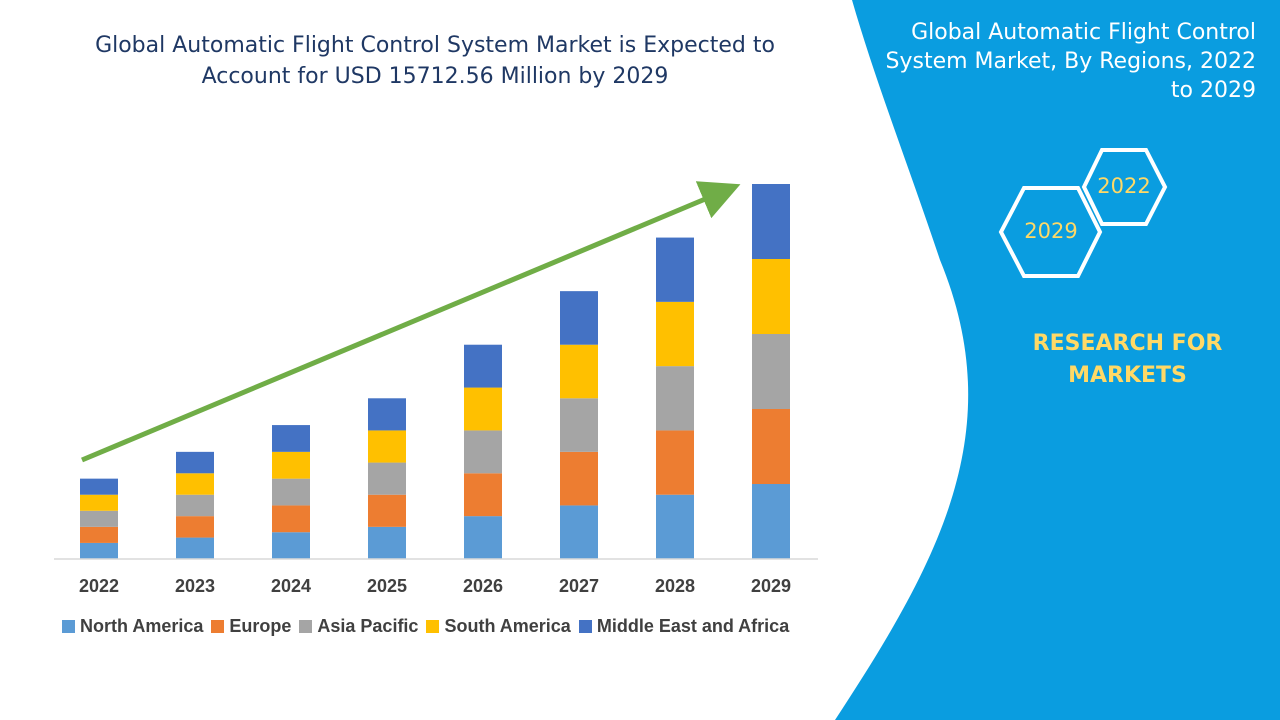 The image size is (1280, 720). I want to click on legend-item: South America, so click(498, 626).